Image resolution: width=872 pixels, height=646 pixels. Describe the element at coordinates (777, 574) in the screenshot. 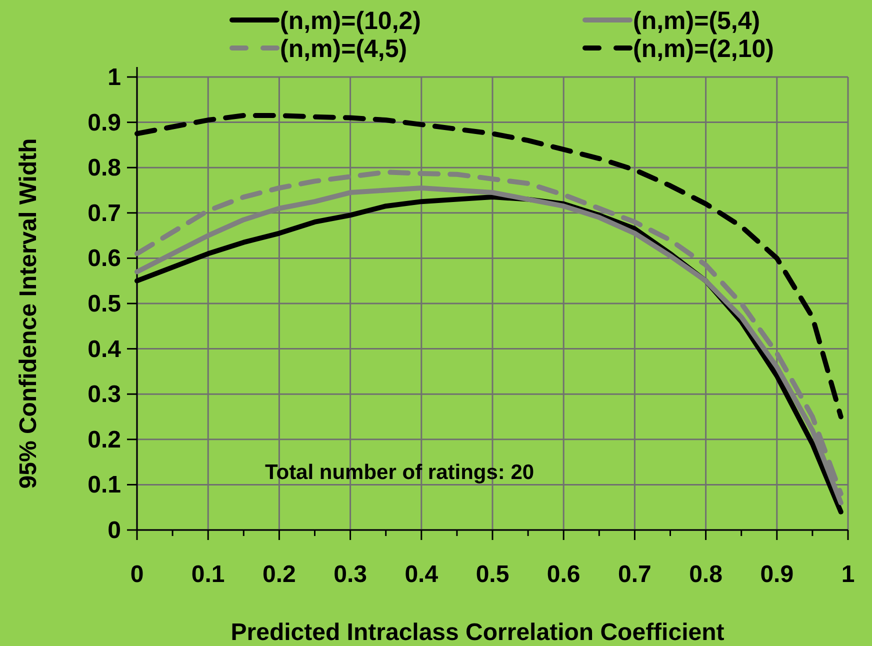

I see `x-tick-label: 0.9` at that location.